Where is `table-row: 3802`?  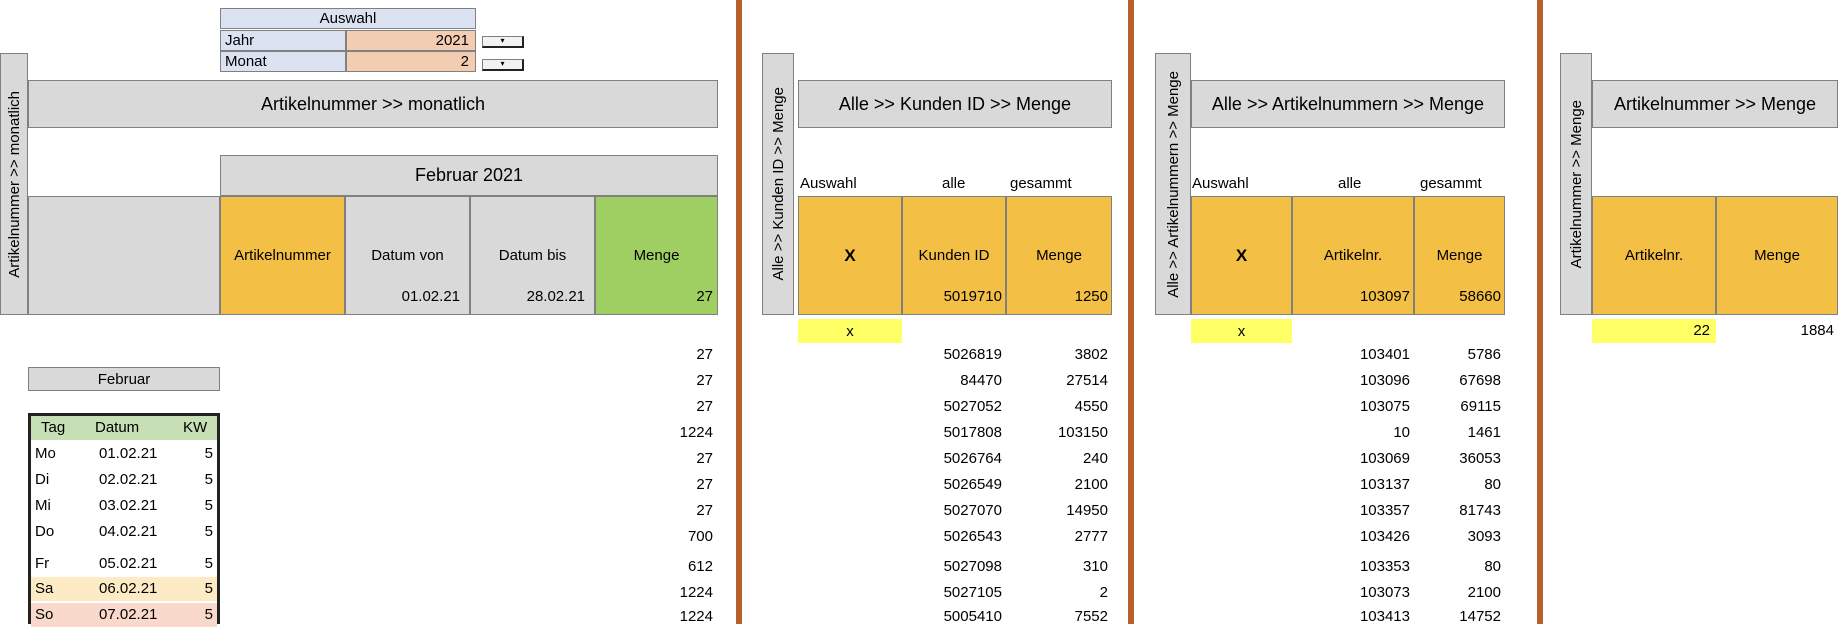
table-row: 3802 is located at coordinates (1091, 354).